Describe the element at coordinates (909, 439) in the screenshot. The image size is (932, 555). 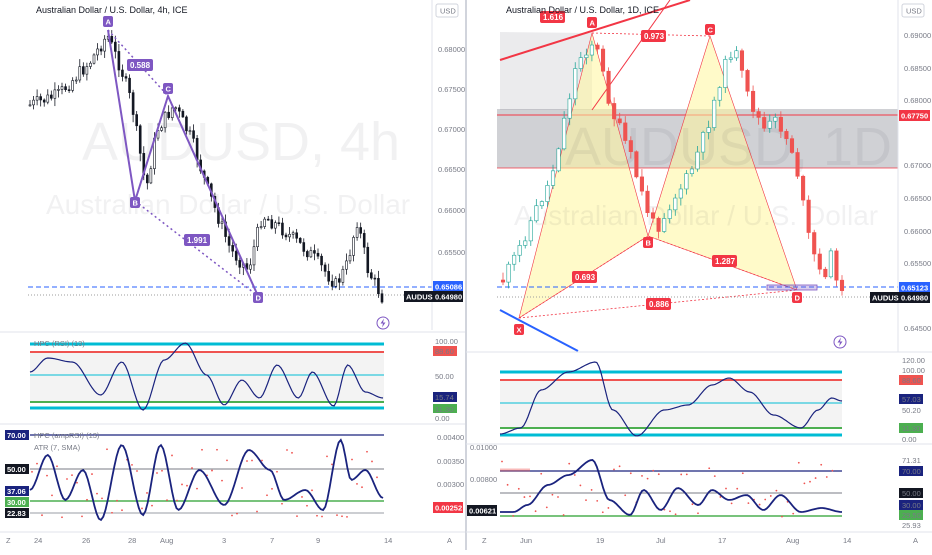
I see `right-rsi-level-tag: 0.00` at that location.